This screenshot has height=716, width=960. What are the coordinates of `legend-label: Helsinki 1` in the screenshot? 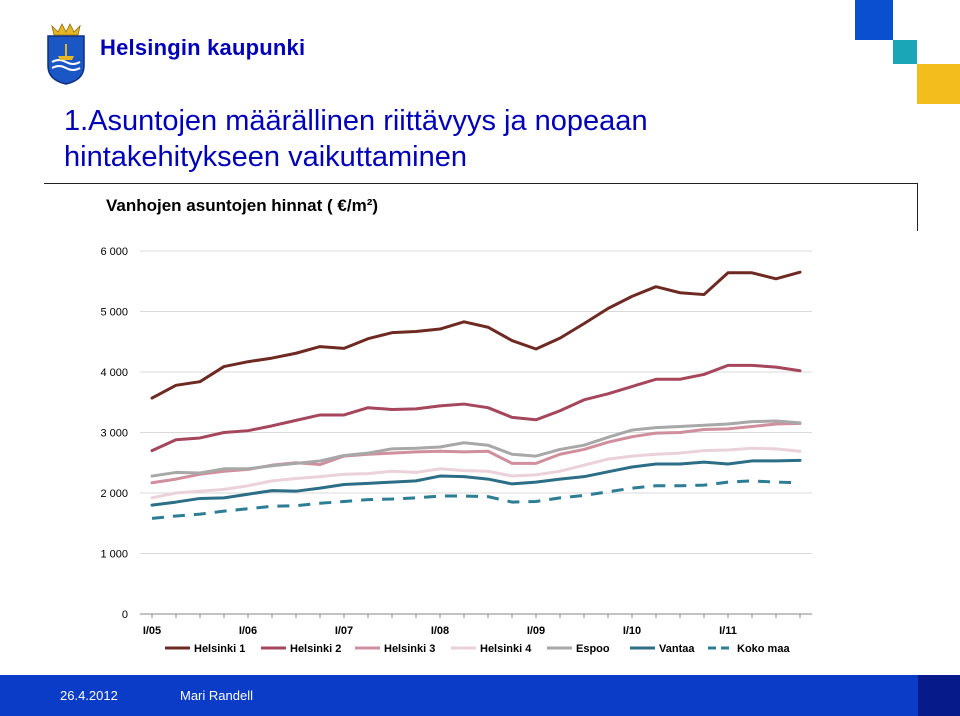 It's located at (219, 649).